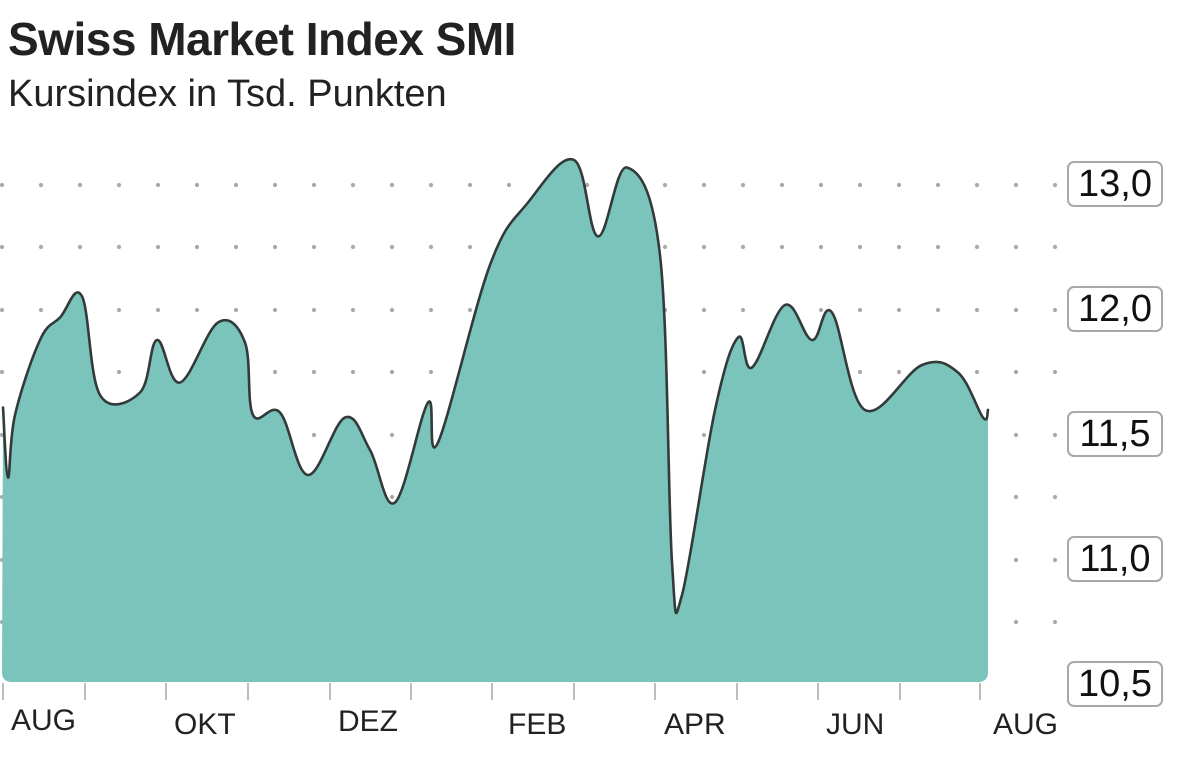  What do you see at coordinates (695, 724) in the screenshot?
I see `x-axis-label-apr: APR` at bounding box center [695, 724].